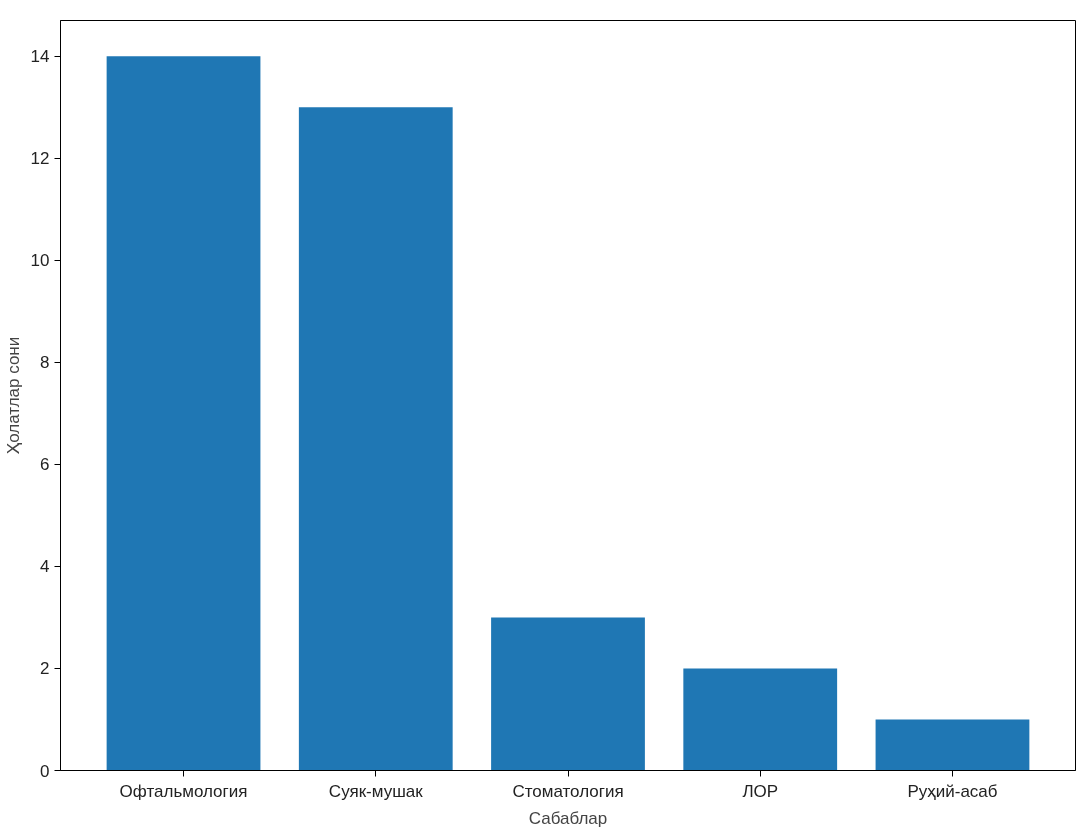 Image resolution: width=1086 pixels, height=836 pixels. What do you see at coordinates (568, 818) in the screenshot?
I see `x-axis-title: Сабаблар` at bounding box center [568, 818].